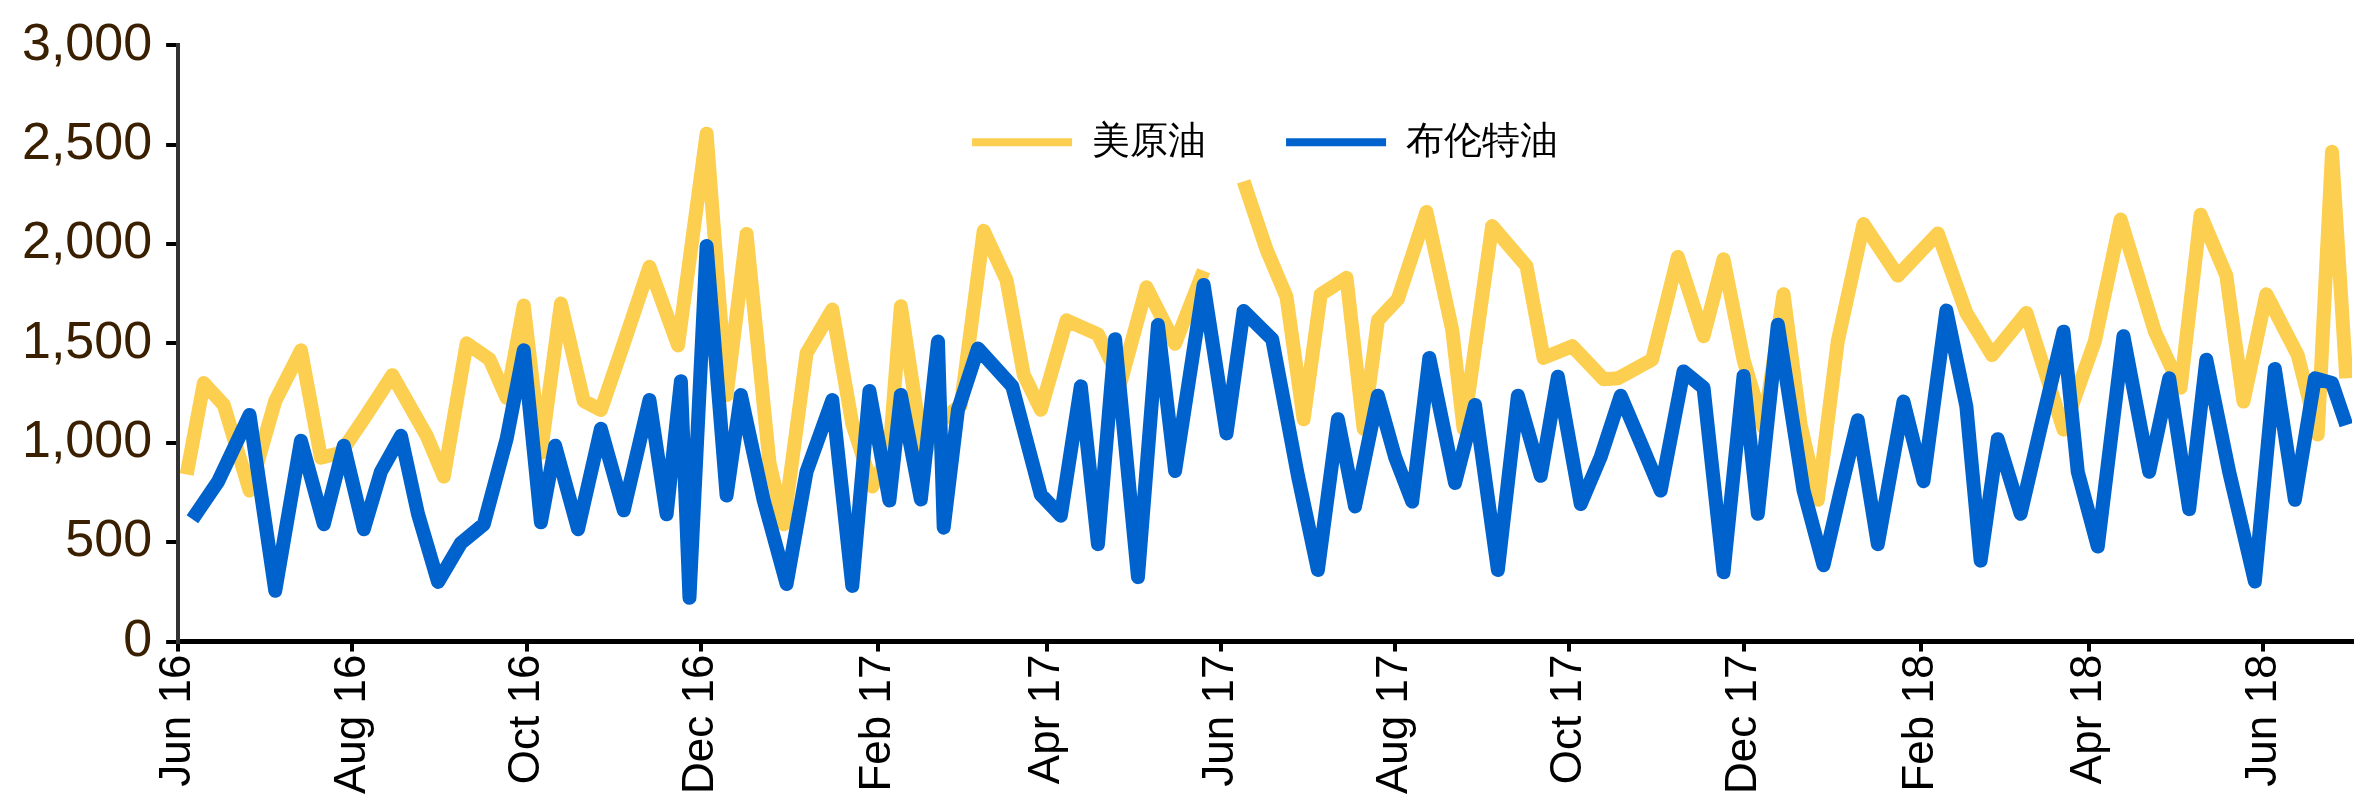  What do you see at coordinates (523, 719) in the screenshot?
I see `x-tick-label: Oct 16` at bounding box center [523, 719].